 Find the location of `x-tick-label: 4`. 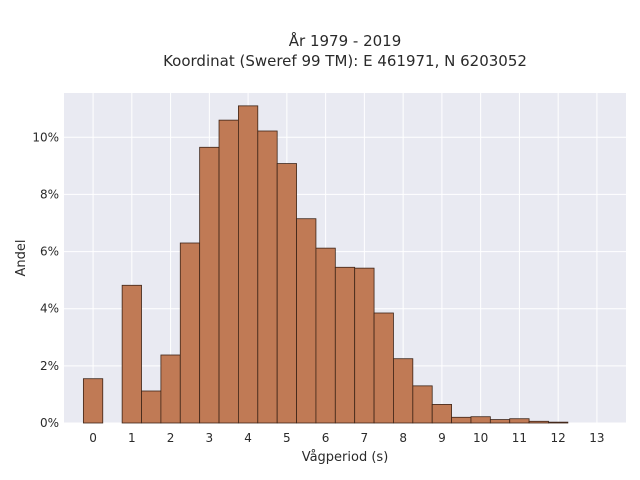

x-tick-label: 4 is located at coordinates (248, 438).